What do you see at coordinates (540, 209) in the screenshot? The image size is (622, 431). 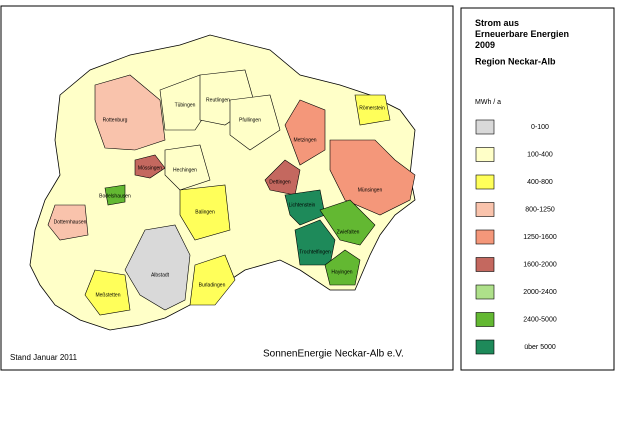 I see `legend-label: 800-1250` at bounding box center [540, 209].